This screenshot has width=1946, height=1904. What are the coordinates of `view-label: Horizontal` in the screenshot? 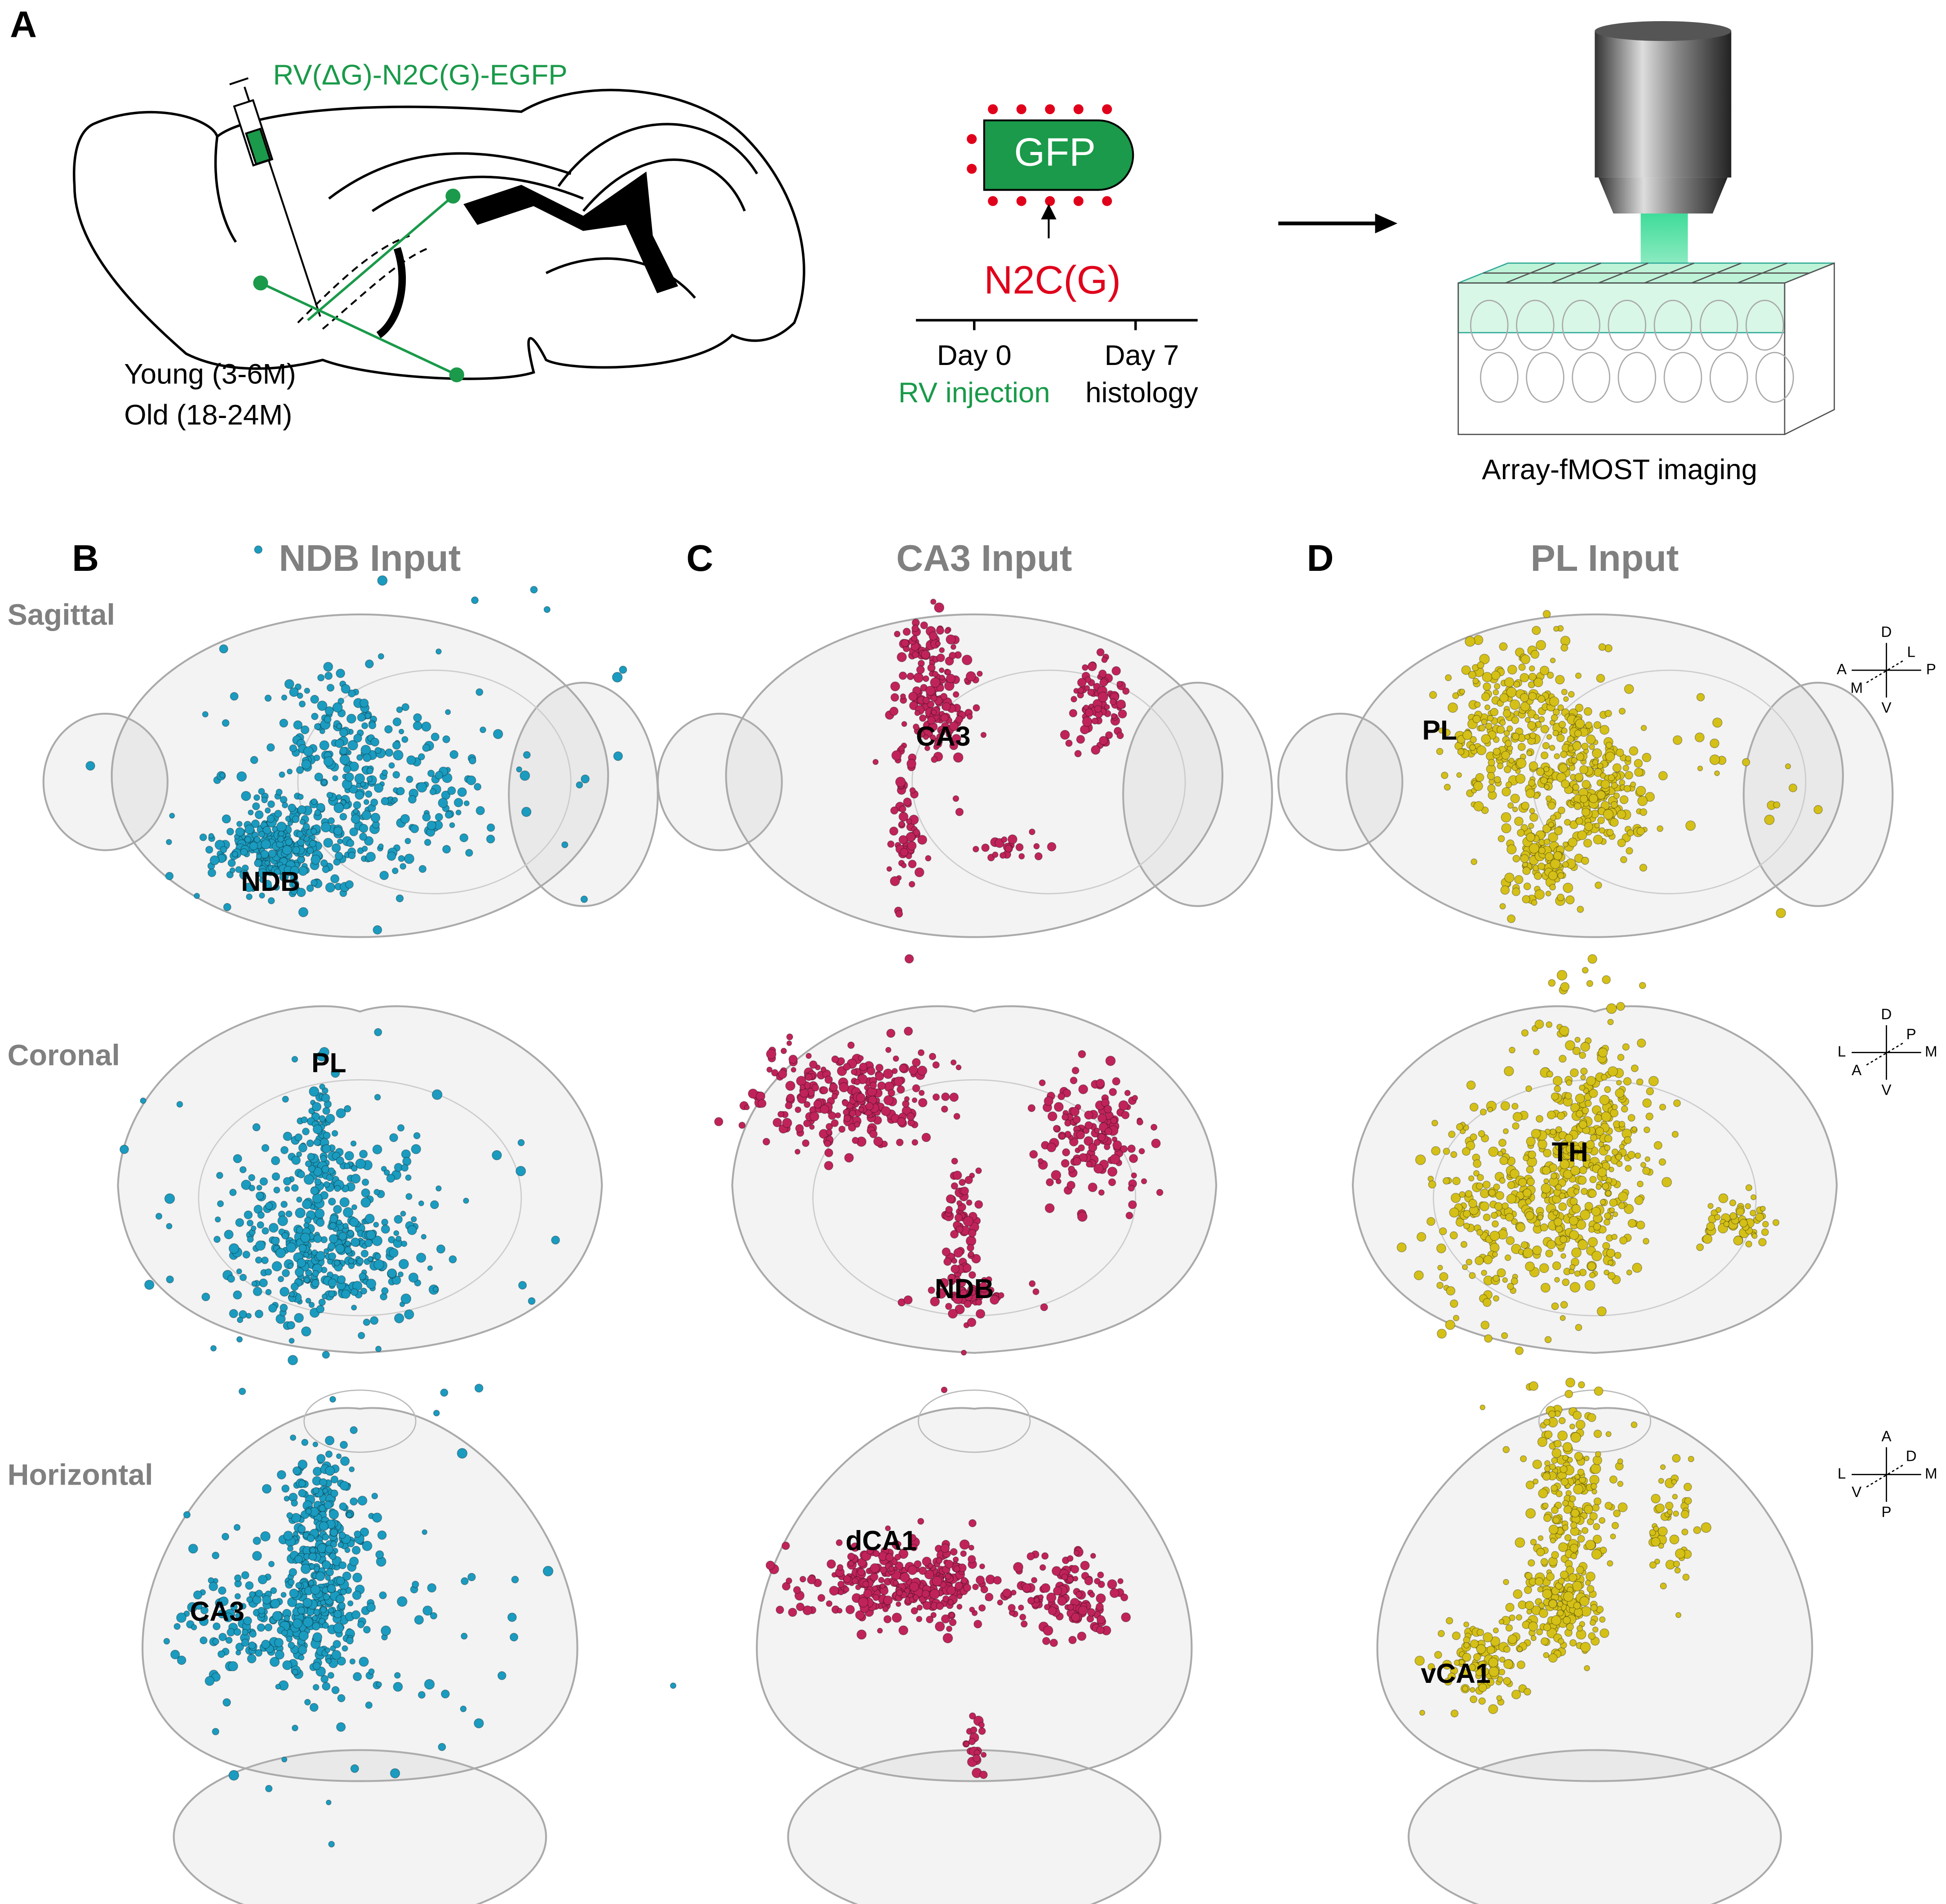 It's located at (80, 1475).